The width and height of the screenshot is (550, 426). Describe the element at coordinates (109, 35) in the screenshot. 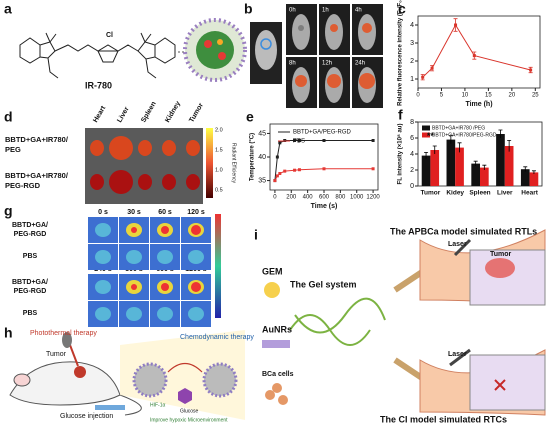

I see `atom-label: Cl` at that location.